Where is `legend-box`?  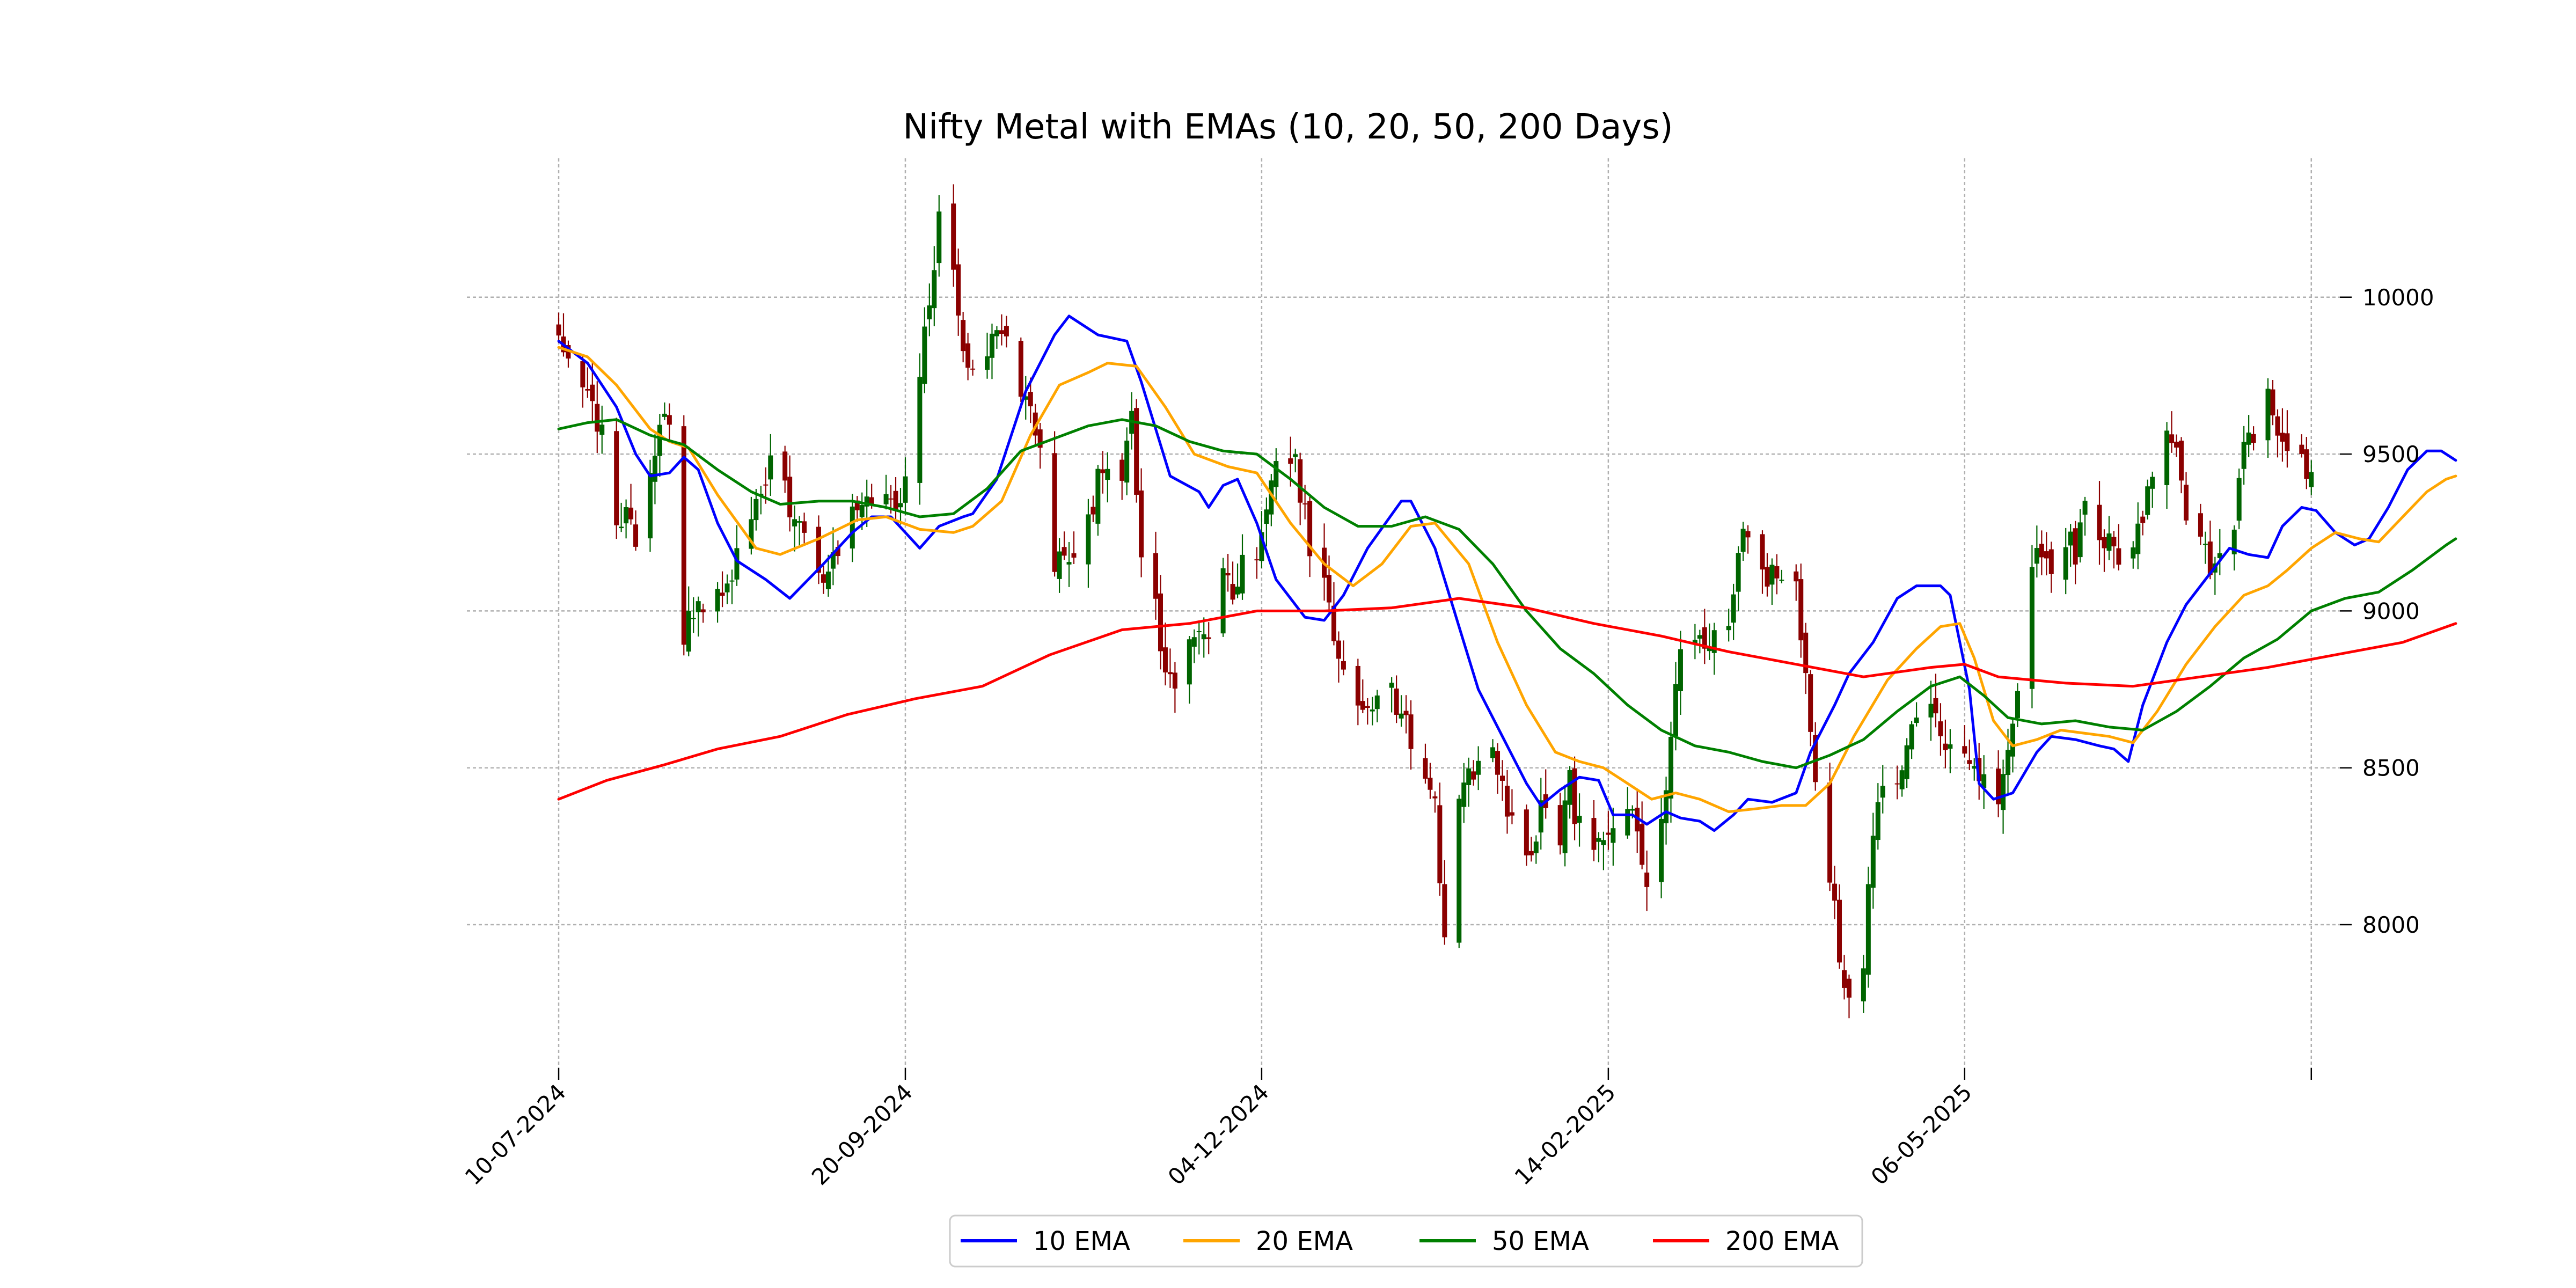 legend-box is located at coordinates (1406, 1241).